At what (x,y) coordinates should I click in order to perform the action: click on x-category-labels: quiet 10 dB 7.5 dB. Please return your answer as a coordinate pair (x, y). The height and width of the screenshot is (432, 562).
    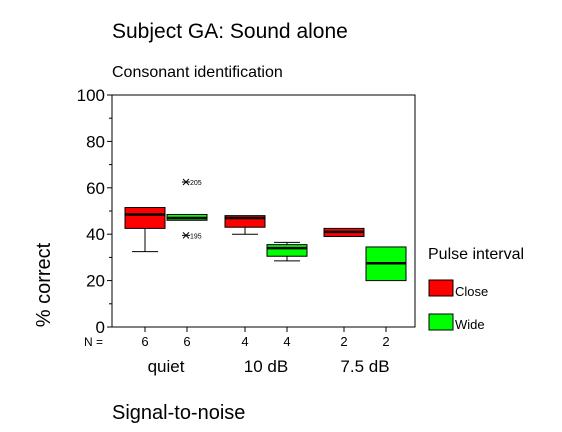
    Looking at the image, I should click on (269, 366).